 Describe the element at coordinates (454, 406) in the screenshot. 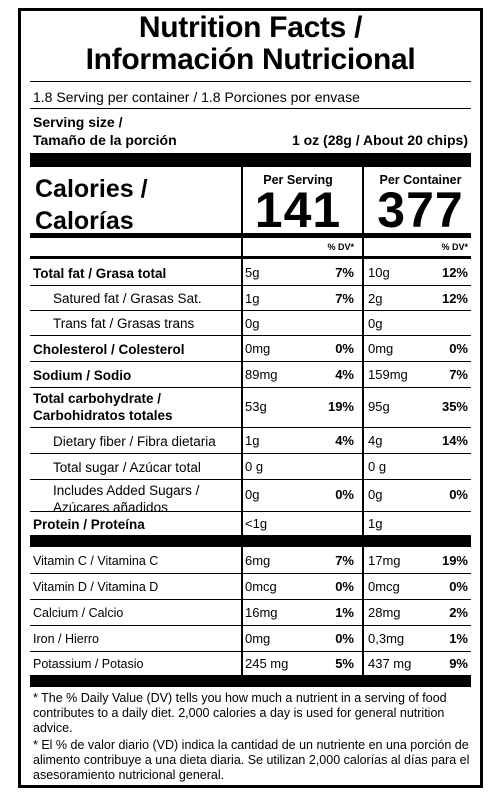

I see `nutrients-container-dv: 35%` at that location.